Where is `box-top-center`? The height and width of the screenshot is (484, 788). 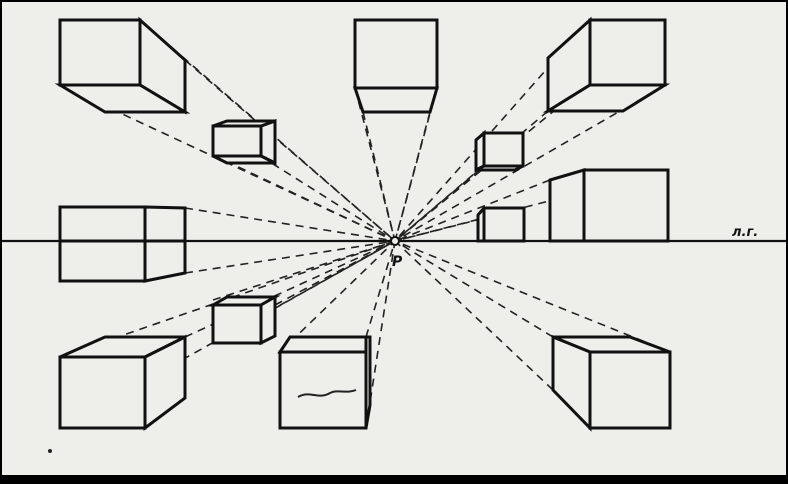 box-top-center is located at coordinates (395, 66).